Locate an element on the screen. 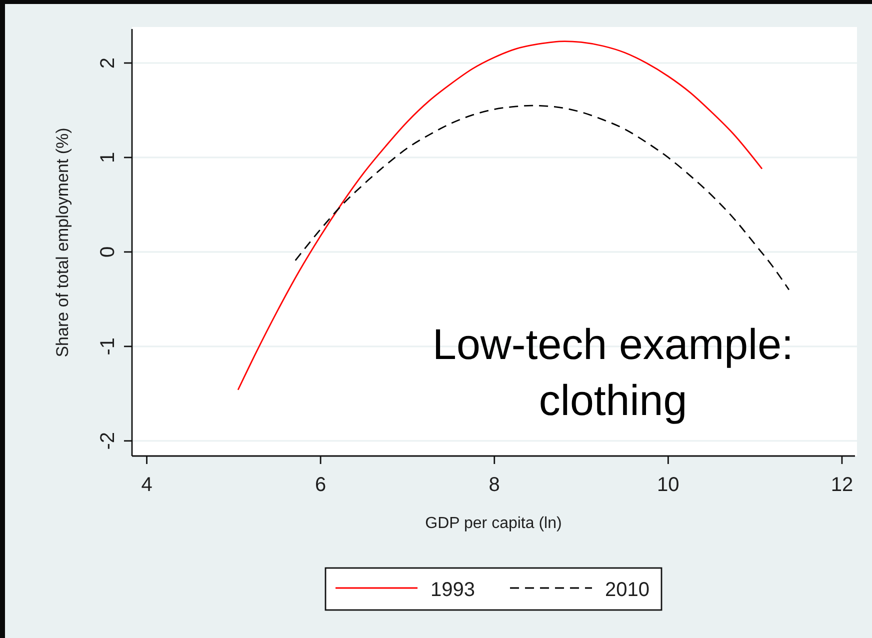 Image resolution: width=872 pixels, height=638 pixels. x-tick-label: 8 is located at coordinates (494, 485).